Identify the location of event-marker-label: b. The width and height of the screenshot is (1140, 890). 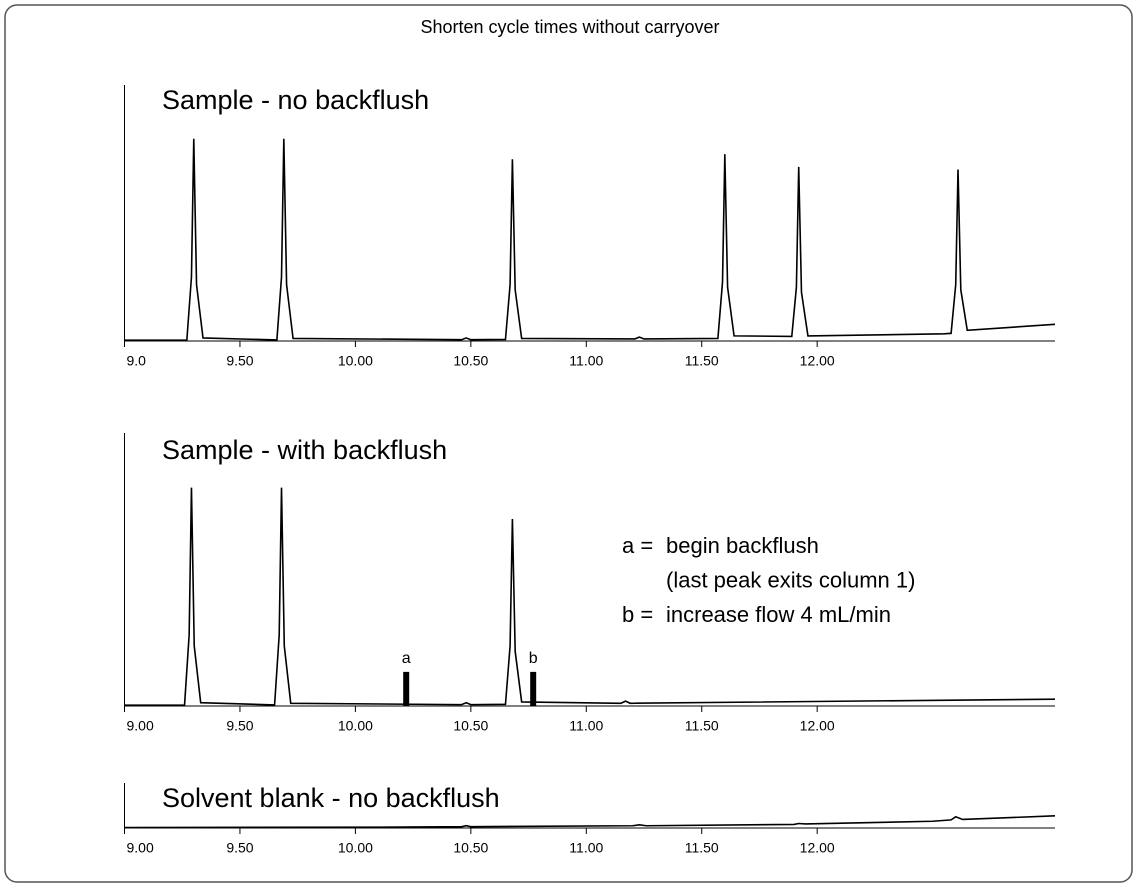
(533, 658).